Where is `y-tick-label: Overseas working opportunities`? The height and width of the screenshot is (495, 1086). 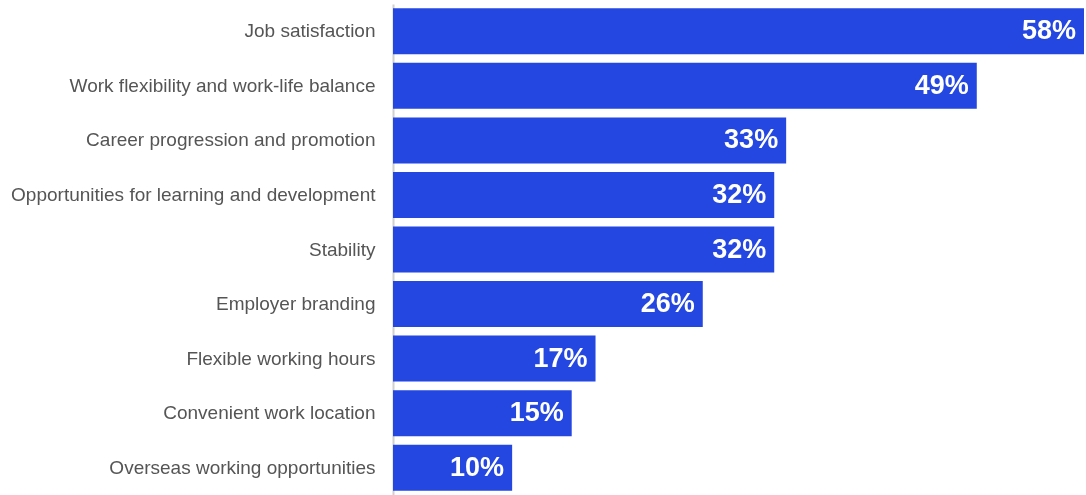
y-tick-label: Overseas working opportunities is located at coordinates (242, 467).